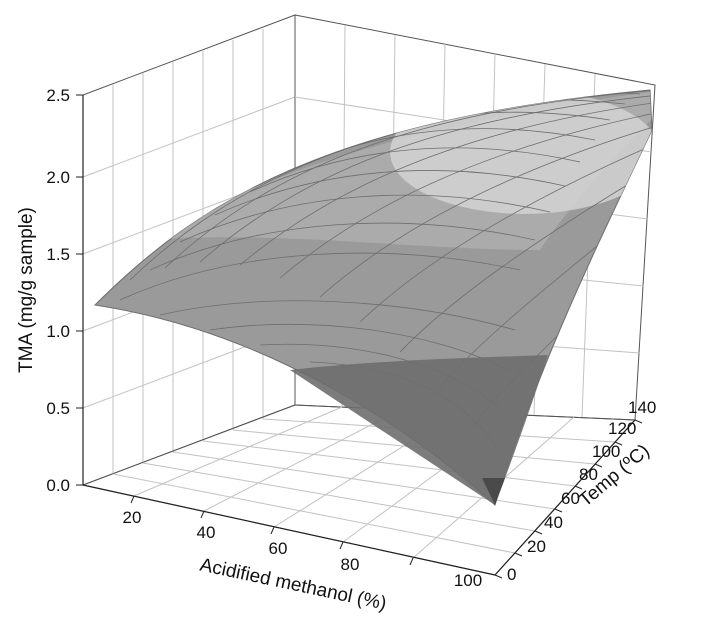  What do you see at coordinates (419, 430) in the screenshot?
I see `surface-dark-front` at bounding box center [419, 430].